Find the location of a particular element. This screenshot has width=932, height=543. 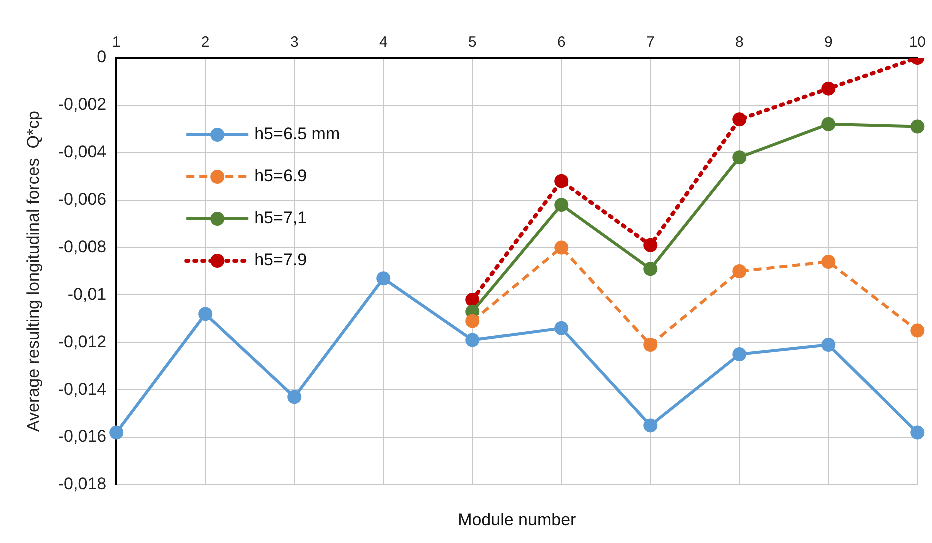

legend-label: h5=7,1 is located at coordinates (281, 218).